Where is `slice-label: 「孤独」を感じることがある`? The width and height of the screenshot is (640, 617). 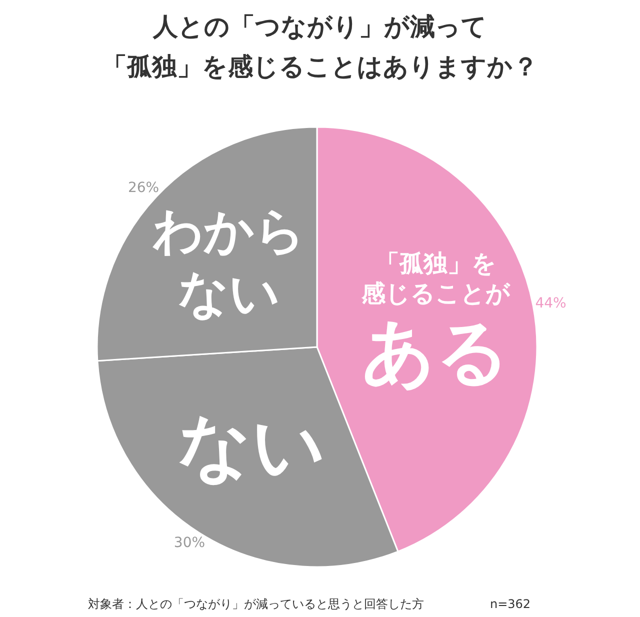 slice-label: 「孤独」を感じることがある is located at coordinates (435, 321).